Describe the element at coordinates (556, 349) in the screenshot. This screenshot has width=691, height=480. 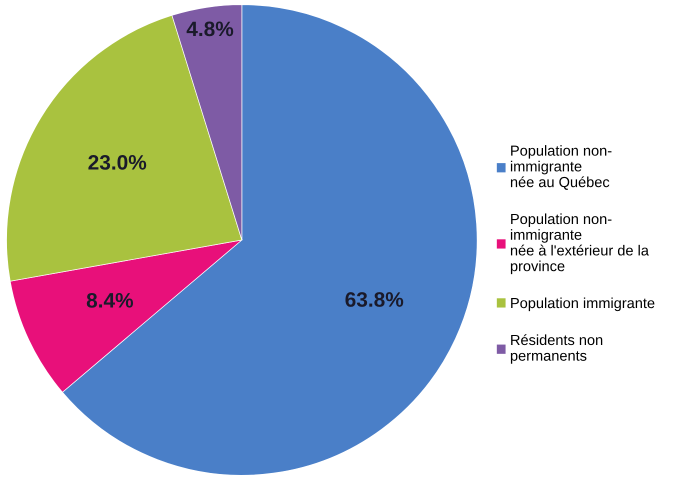
I see `legend-label: Résidents non permanents` at that location.